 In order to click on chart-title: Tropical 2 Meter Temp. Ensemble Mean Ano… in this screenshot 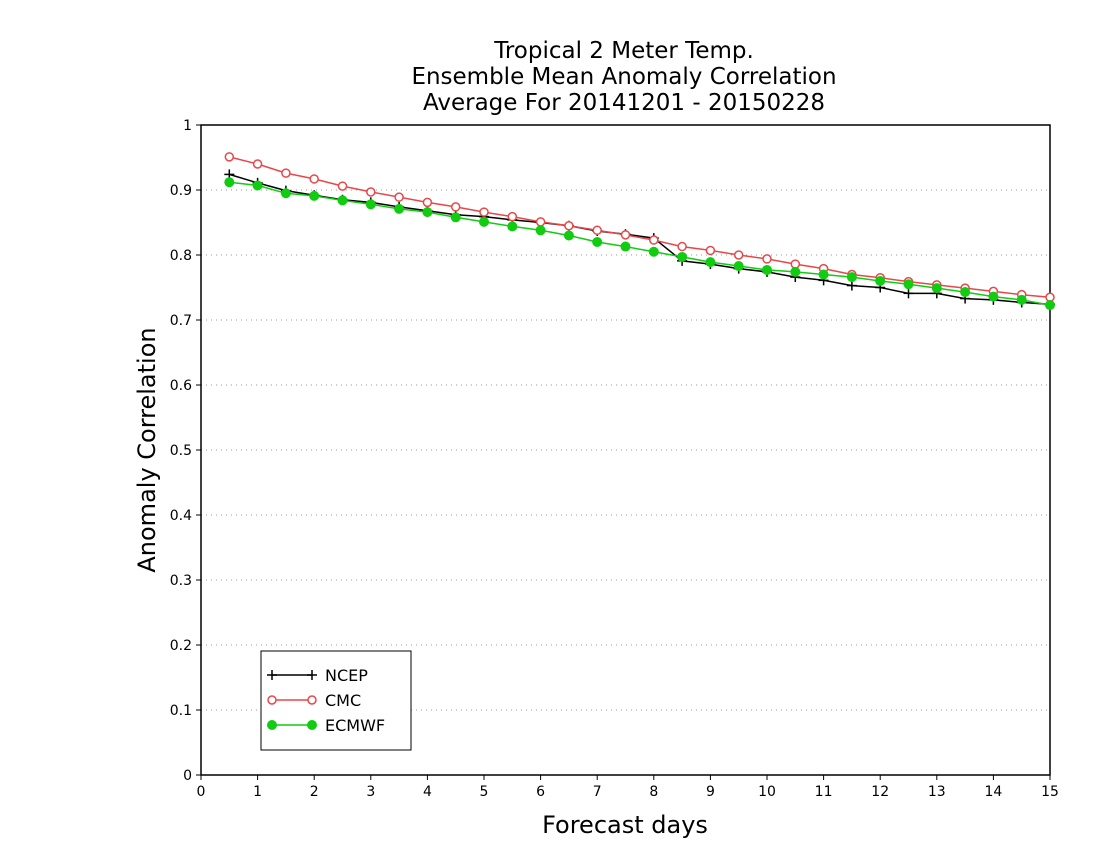, I will do `click(623, 77)`.